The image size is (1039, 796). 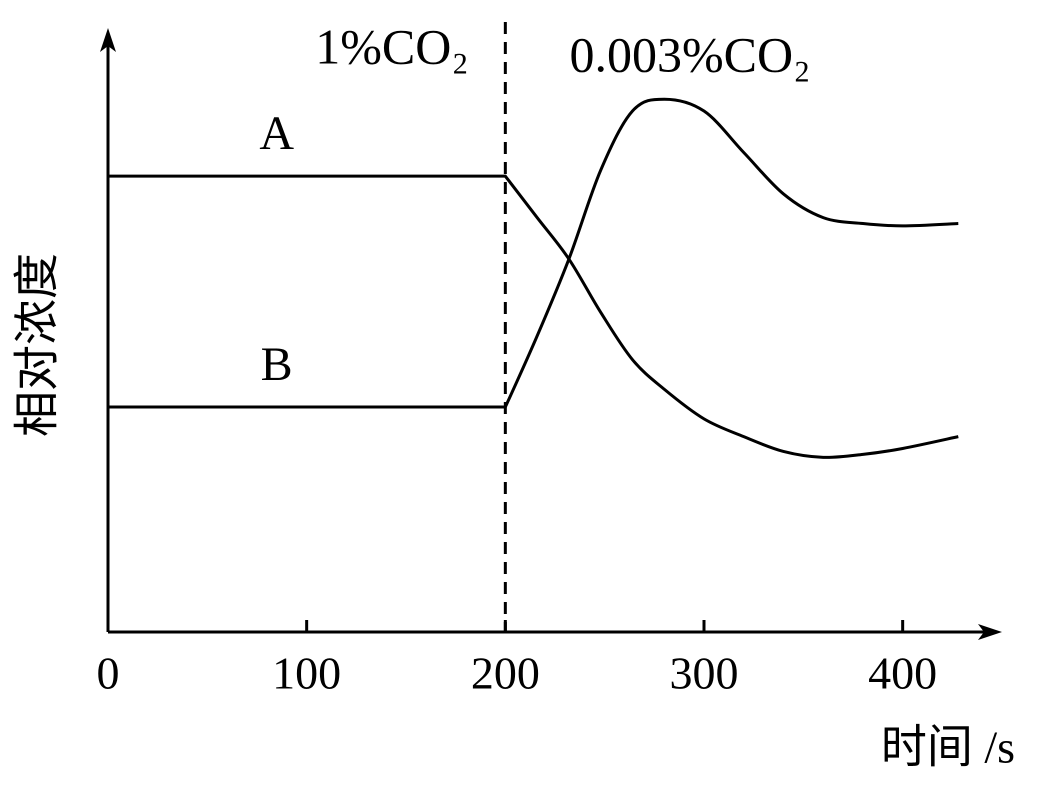 I want to click on x-tick-label: 300, so click(x=704, y=673).